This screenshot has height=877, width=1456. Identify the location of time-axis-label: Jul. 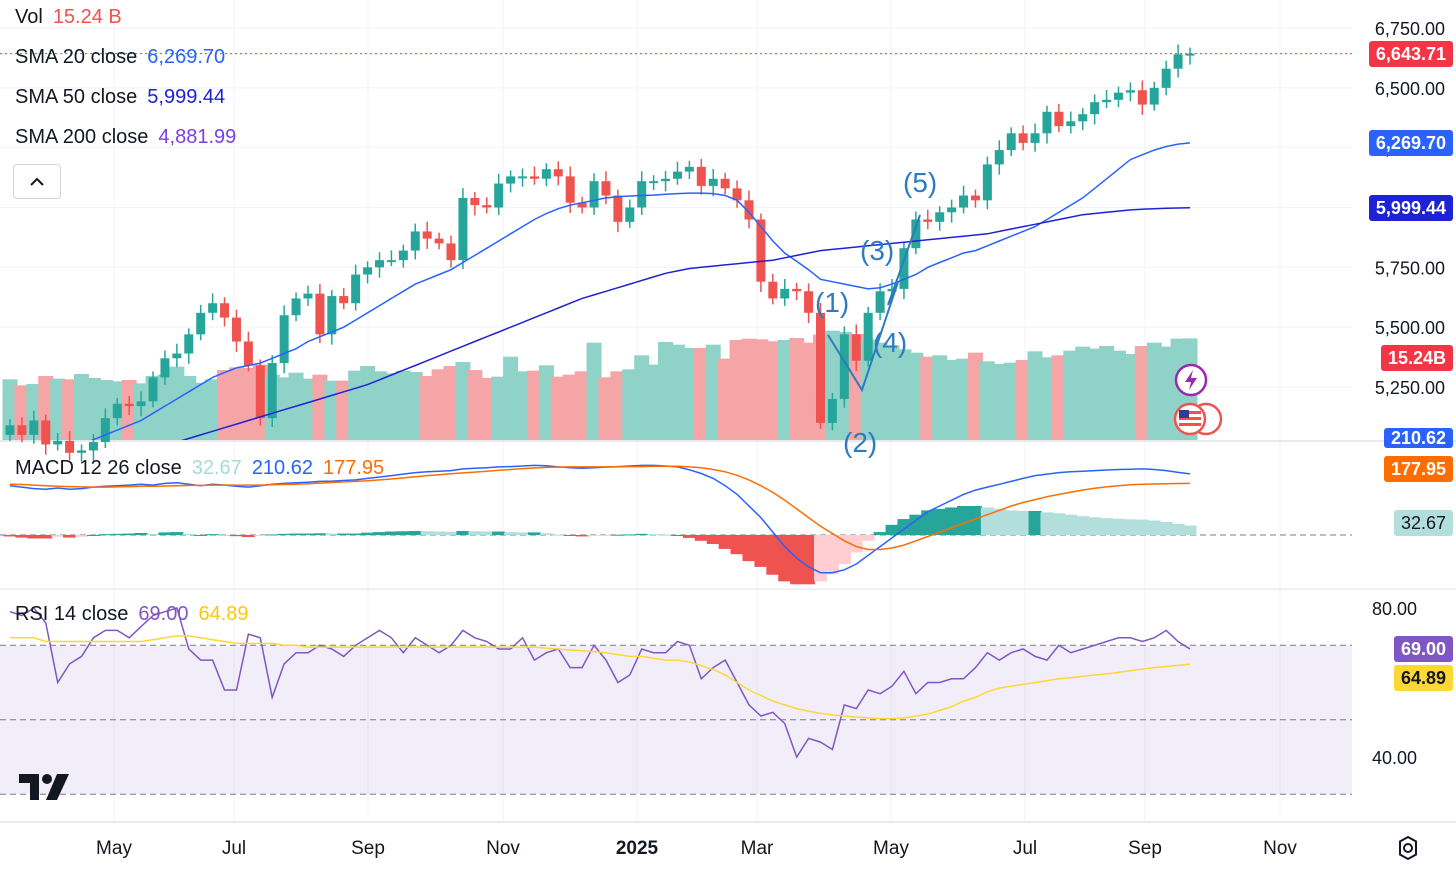
(1025, 848).